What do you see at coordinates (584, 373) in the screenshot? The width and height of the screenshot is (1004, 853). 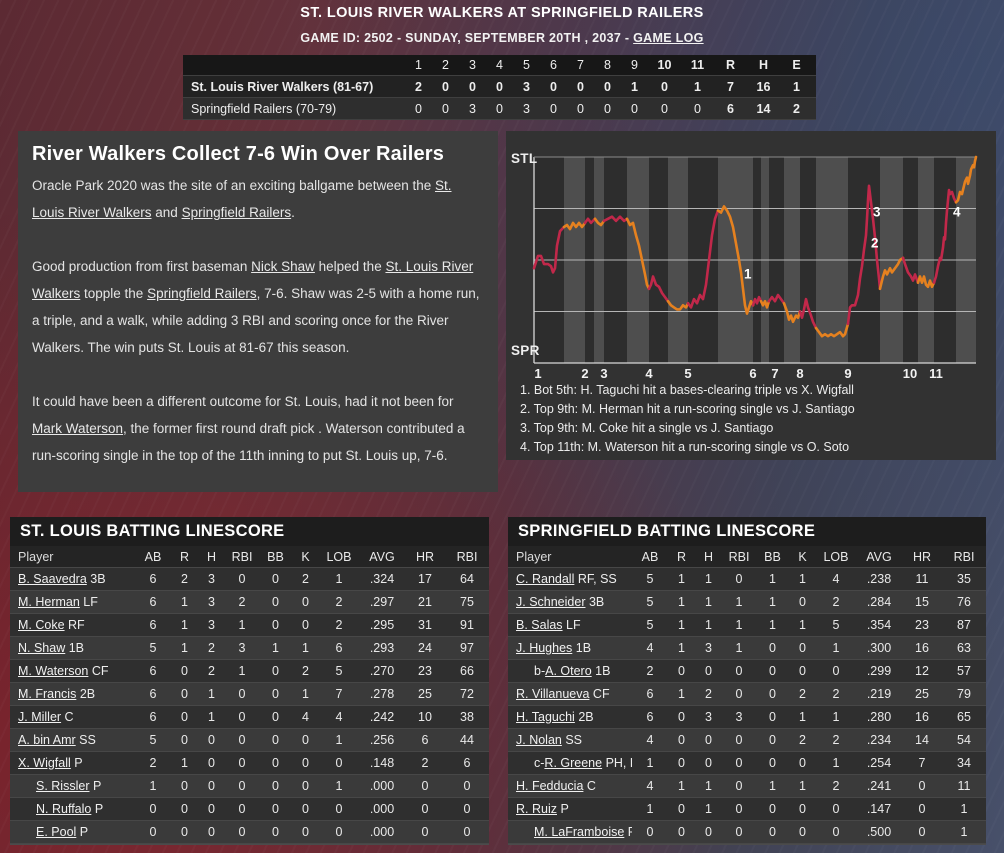 I see `inning-tick-2: 2` at bounding box center [584, 373].